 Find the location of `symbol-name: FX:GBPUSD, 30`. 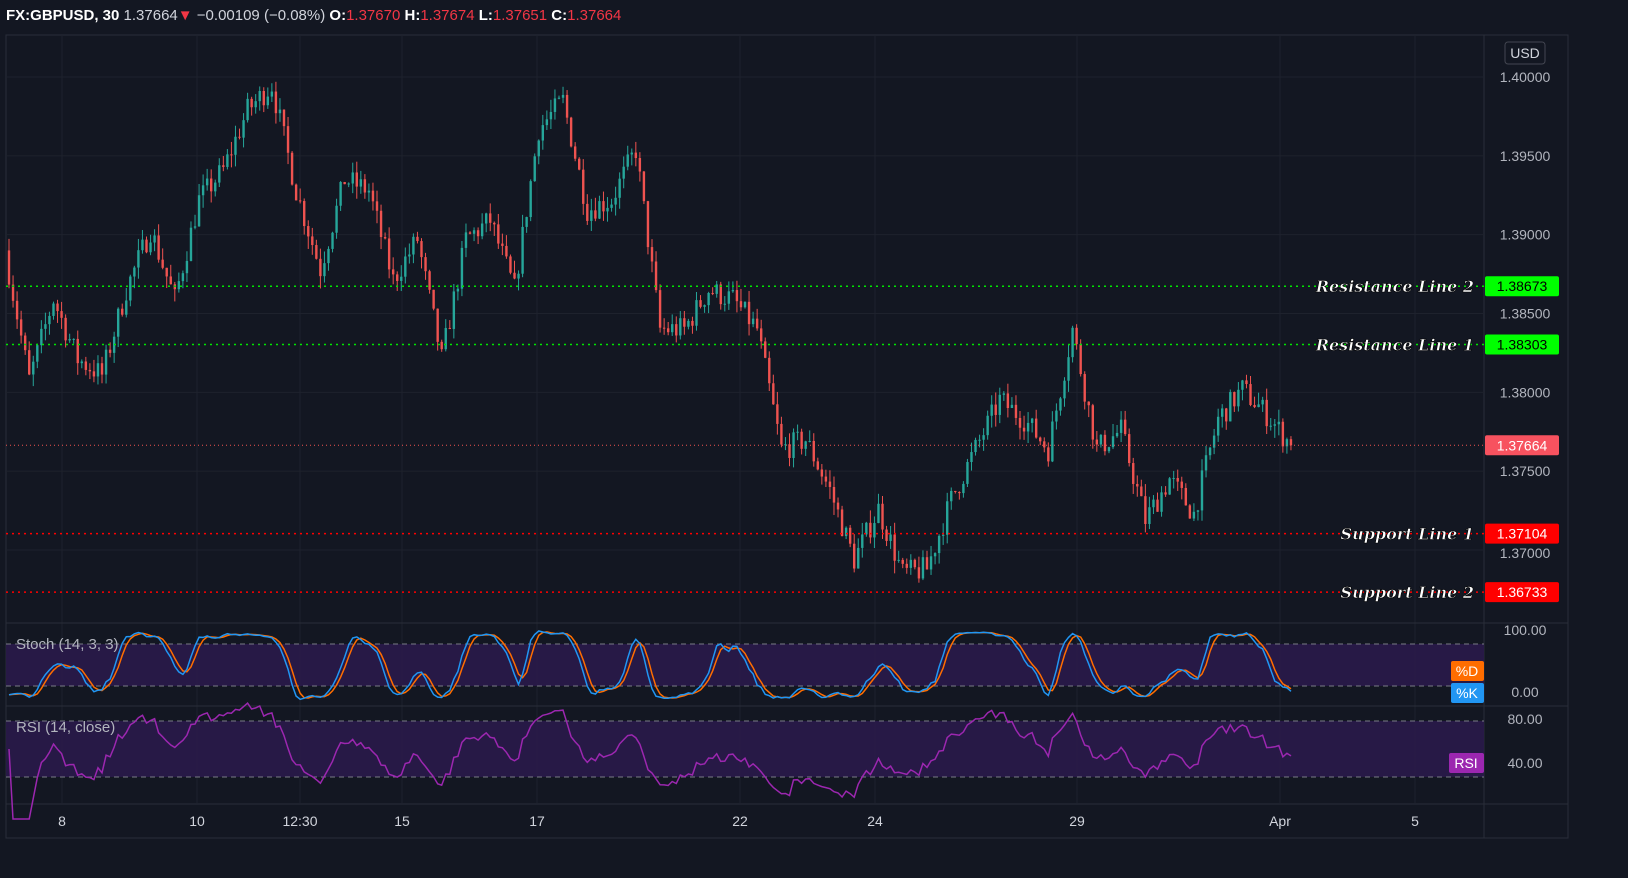

symbol-name: FX:GBPUSD, 30 is located at coordinates (63, 15).